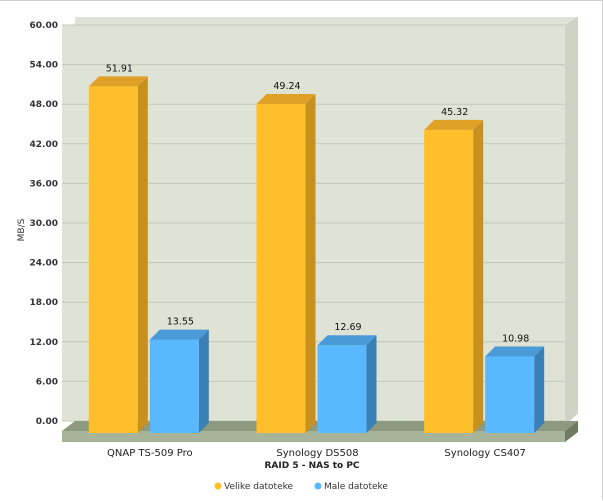 The image size is (603, 501). I want to click on y-tick-label: 30.00, so click(44, 224).